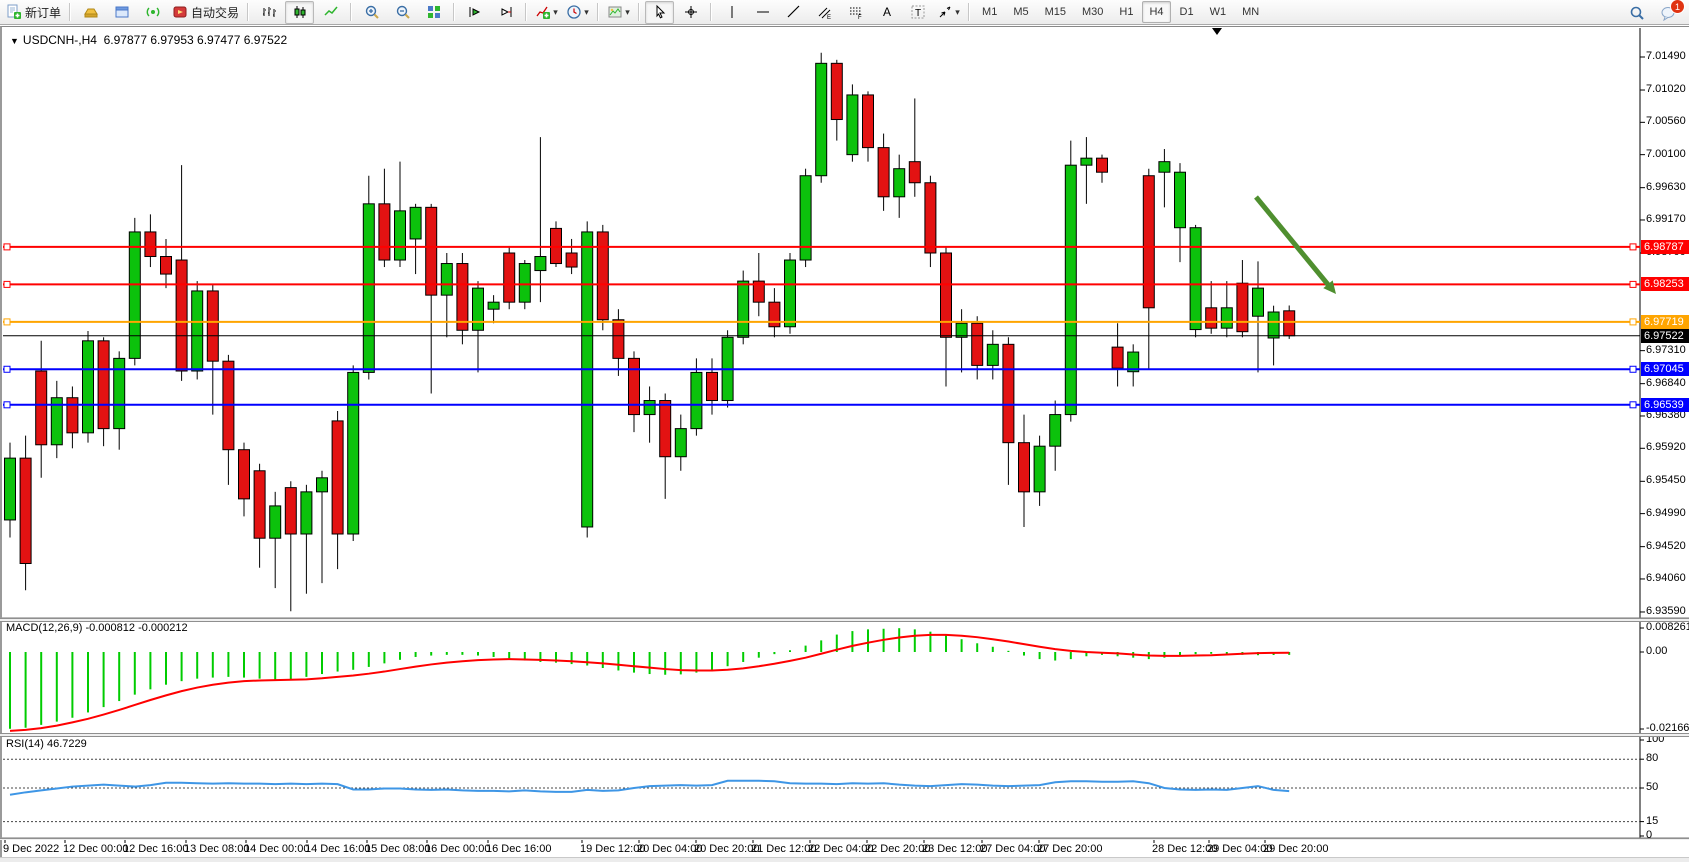  What do you see at coordinates (1093, 12) in the screenshot?
I see `timeframe-m30-button: M30` at bounding box center [1093, 12].